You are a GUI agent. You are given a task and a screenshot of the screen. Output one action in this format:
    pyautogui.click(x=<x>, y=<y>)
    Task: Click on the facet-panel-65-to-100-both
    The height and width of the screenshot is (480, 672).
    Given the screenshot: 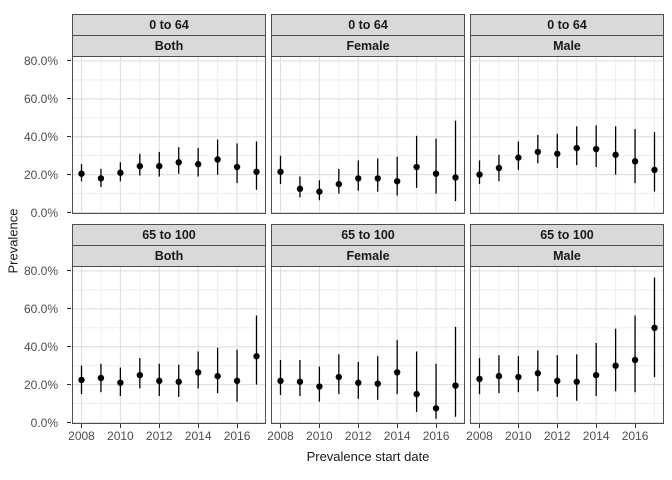 What is the action you would take?
    pyautogui.click(x=169, y=345)
    